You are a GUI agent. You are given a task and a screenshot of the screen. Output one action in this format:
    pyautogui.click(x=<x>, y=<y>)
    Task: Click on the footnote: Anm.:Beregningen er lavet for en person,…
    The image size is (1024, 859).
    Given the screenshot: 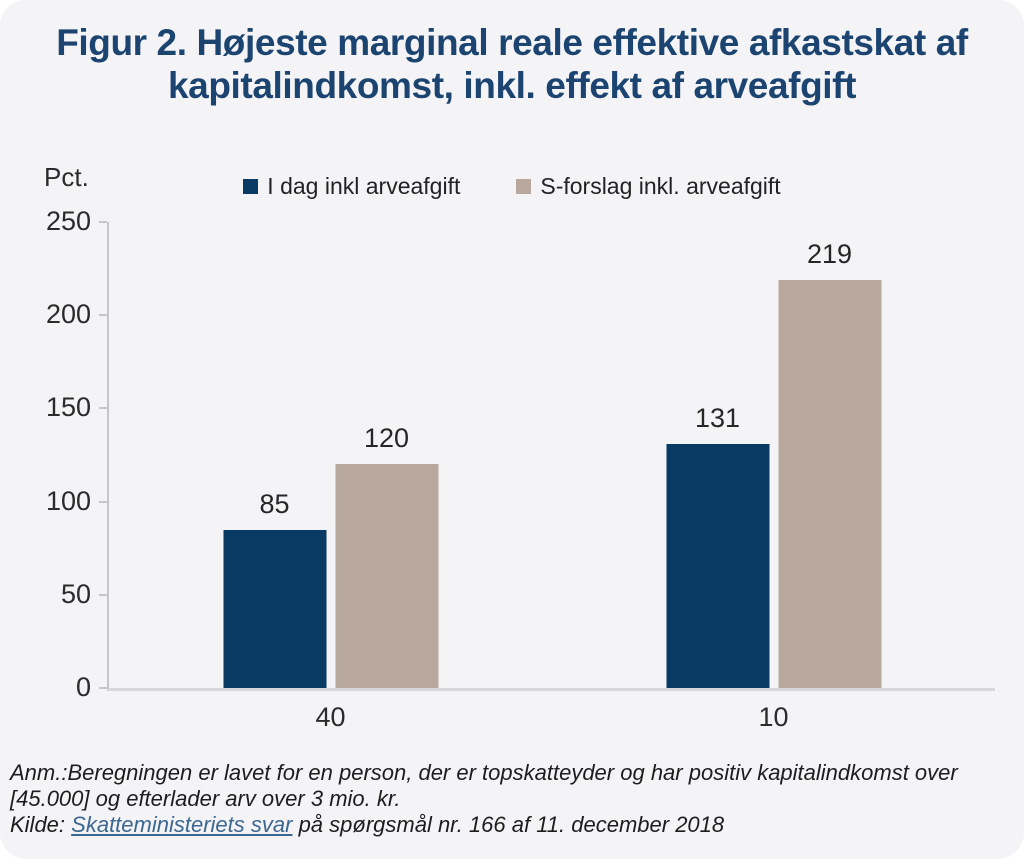 What is the action you would take?
    pyautogui.click(x=513, y=799)
    